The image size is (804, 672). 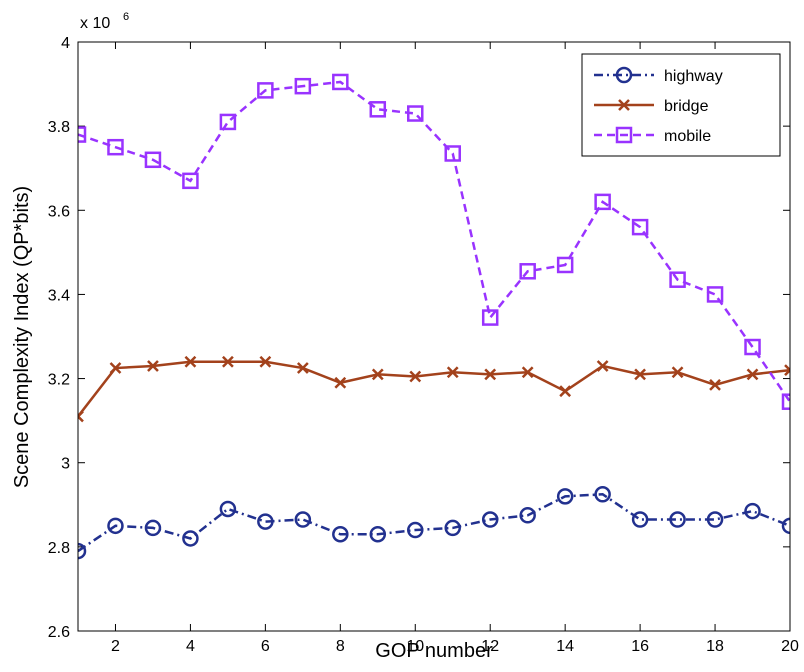 I want to click on legend-label: bridge, so click(x=686, y=106).